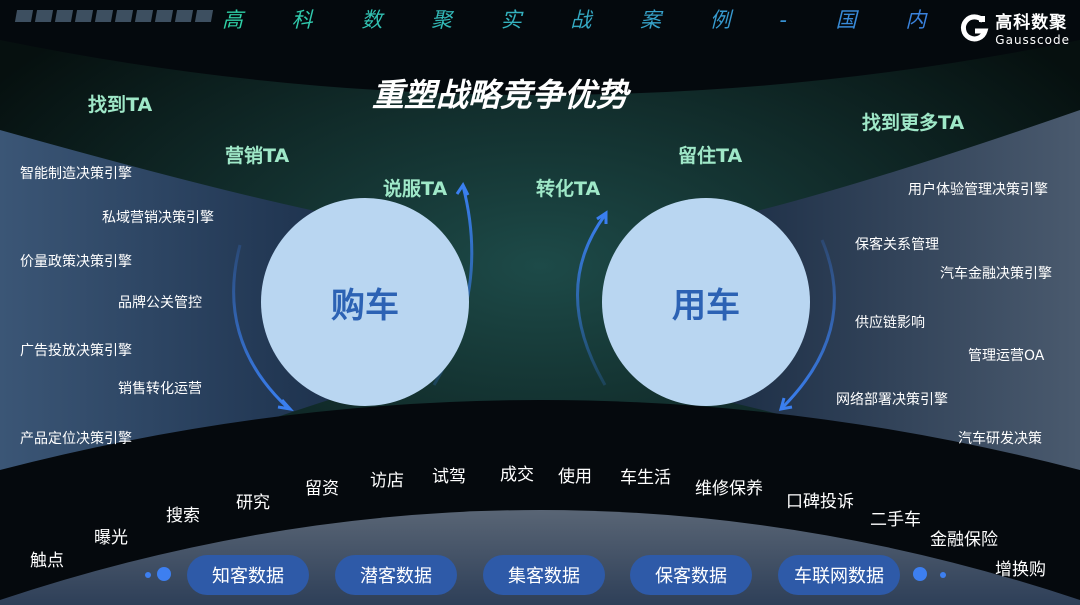  I want to click on logo-icon, so click(975, 27).